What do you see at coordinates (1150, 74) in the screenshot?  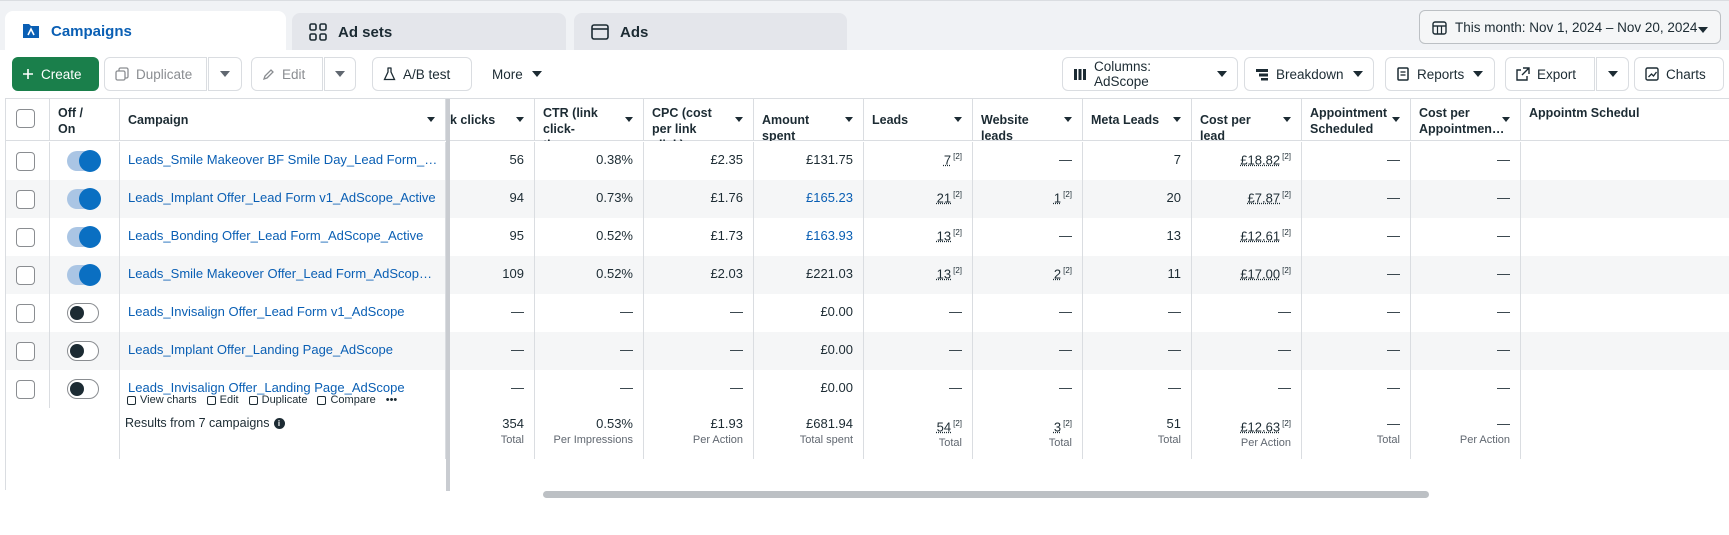 I see `columns-button: Columns: AdScope` at bounding box center [1150, 74].